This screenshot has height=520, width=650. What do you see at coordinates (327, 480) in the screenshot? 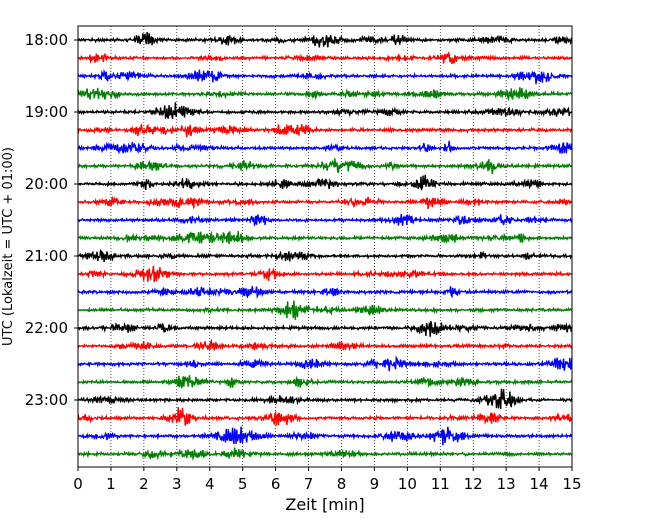
I see `x-axis: 0 1 2 3 4 5 6 7 8 9 10 11 12 13 14 15` at bounding box center [327, 480].